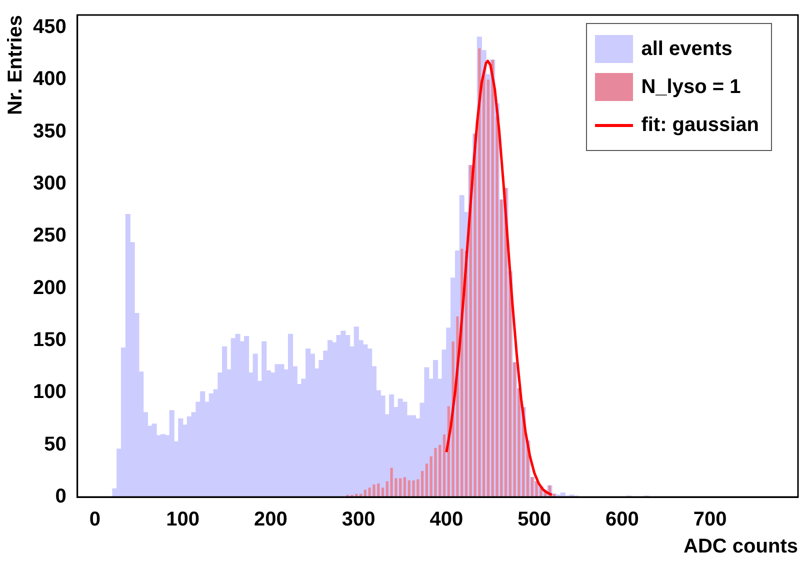 This screenshot has height=563, width=806. Describe the element at coordinates (95, 519) in the screenshot. I see `x-tick-label: 0` at that location.